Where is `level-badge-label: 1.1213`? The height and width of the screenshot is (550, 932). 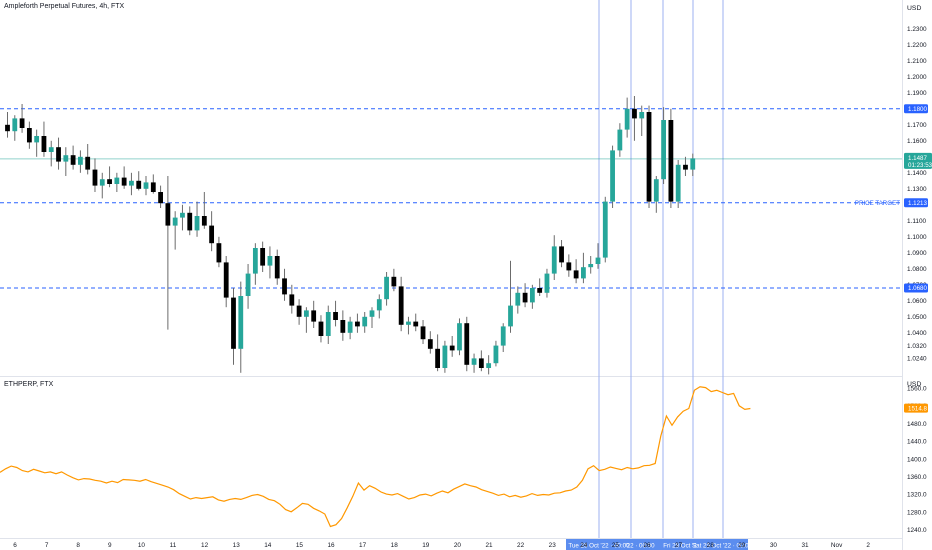
level-badge-label: 1.1213 is located at coordinates (917, 203).